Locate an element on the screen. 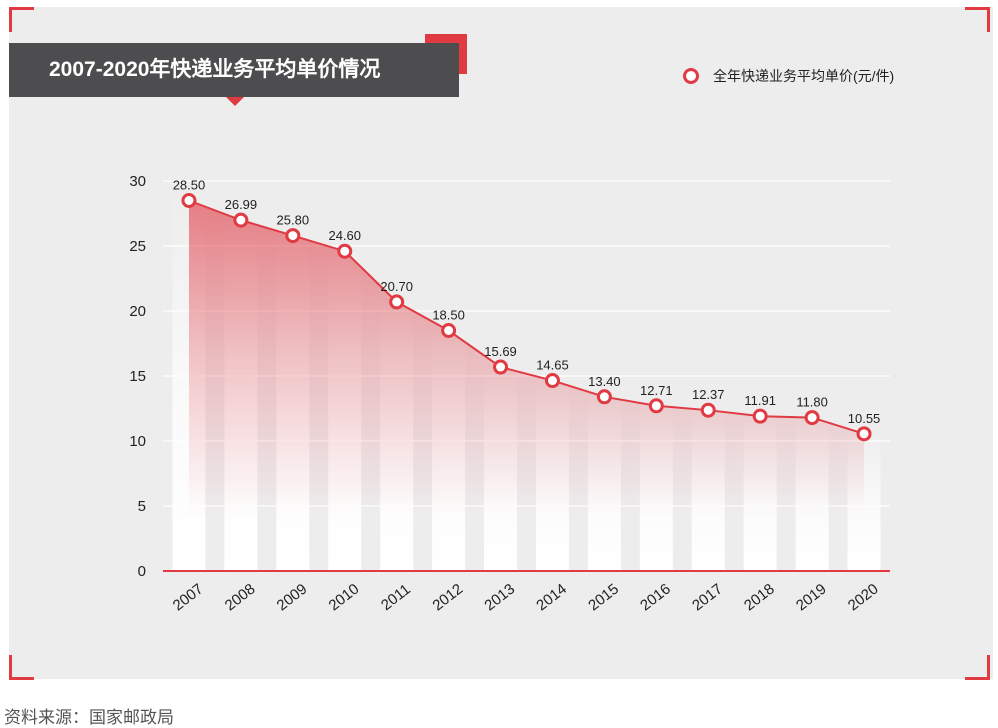 Image resolution: width=998 pixels, height=728 pixels. y-tick-label: 10 is located at coordinates (137, 441).